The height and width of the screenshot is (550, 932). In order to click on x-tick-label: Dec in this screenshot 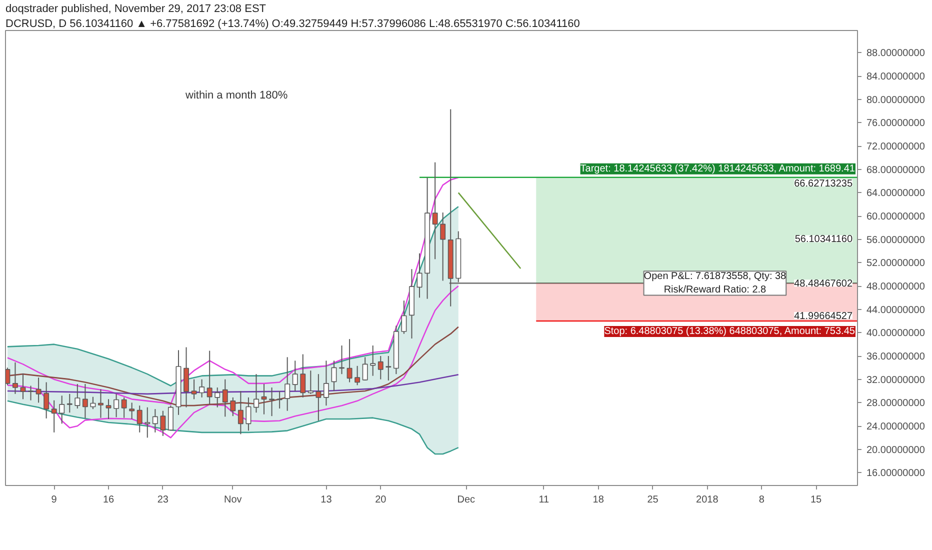, I will do `click(466, 500)`.